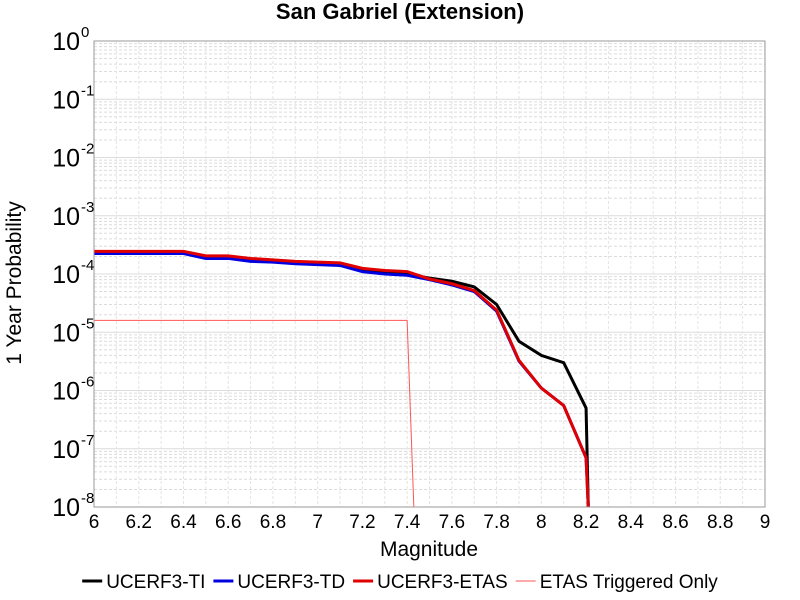  I want to click on y-tick-exponent: -4, so click(87, 265).